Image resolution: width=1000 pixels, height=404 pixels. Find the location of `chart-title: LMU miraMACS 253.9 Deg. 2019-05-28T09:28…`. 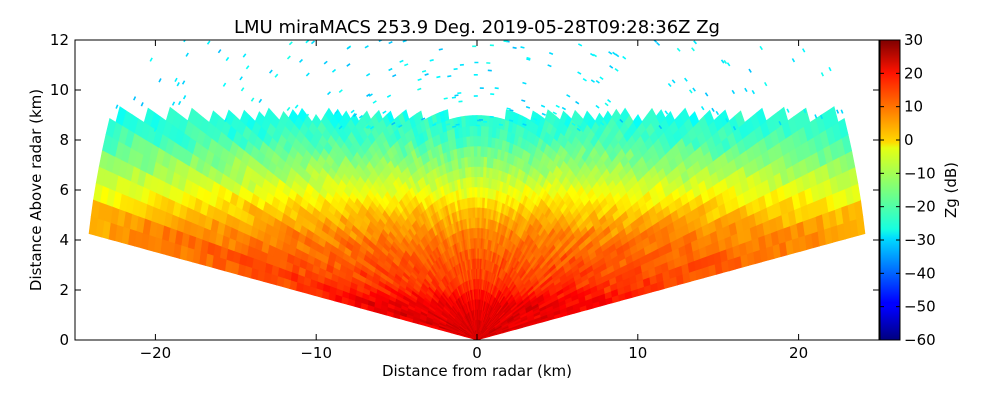

chart-title: LMU miraMACS 253.9 Deg. 2019-05-28T09:28… is located at coordinates (477, 27).